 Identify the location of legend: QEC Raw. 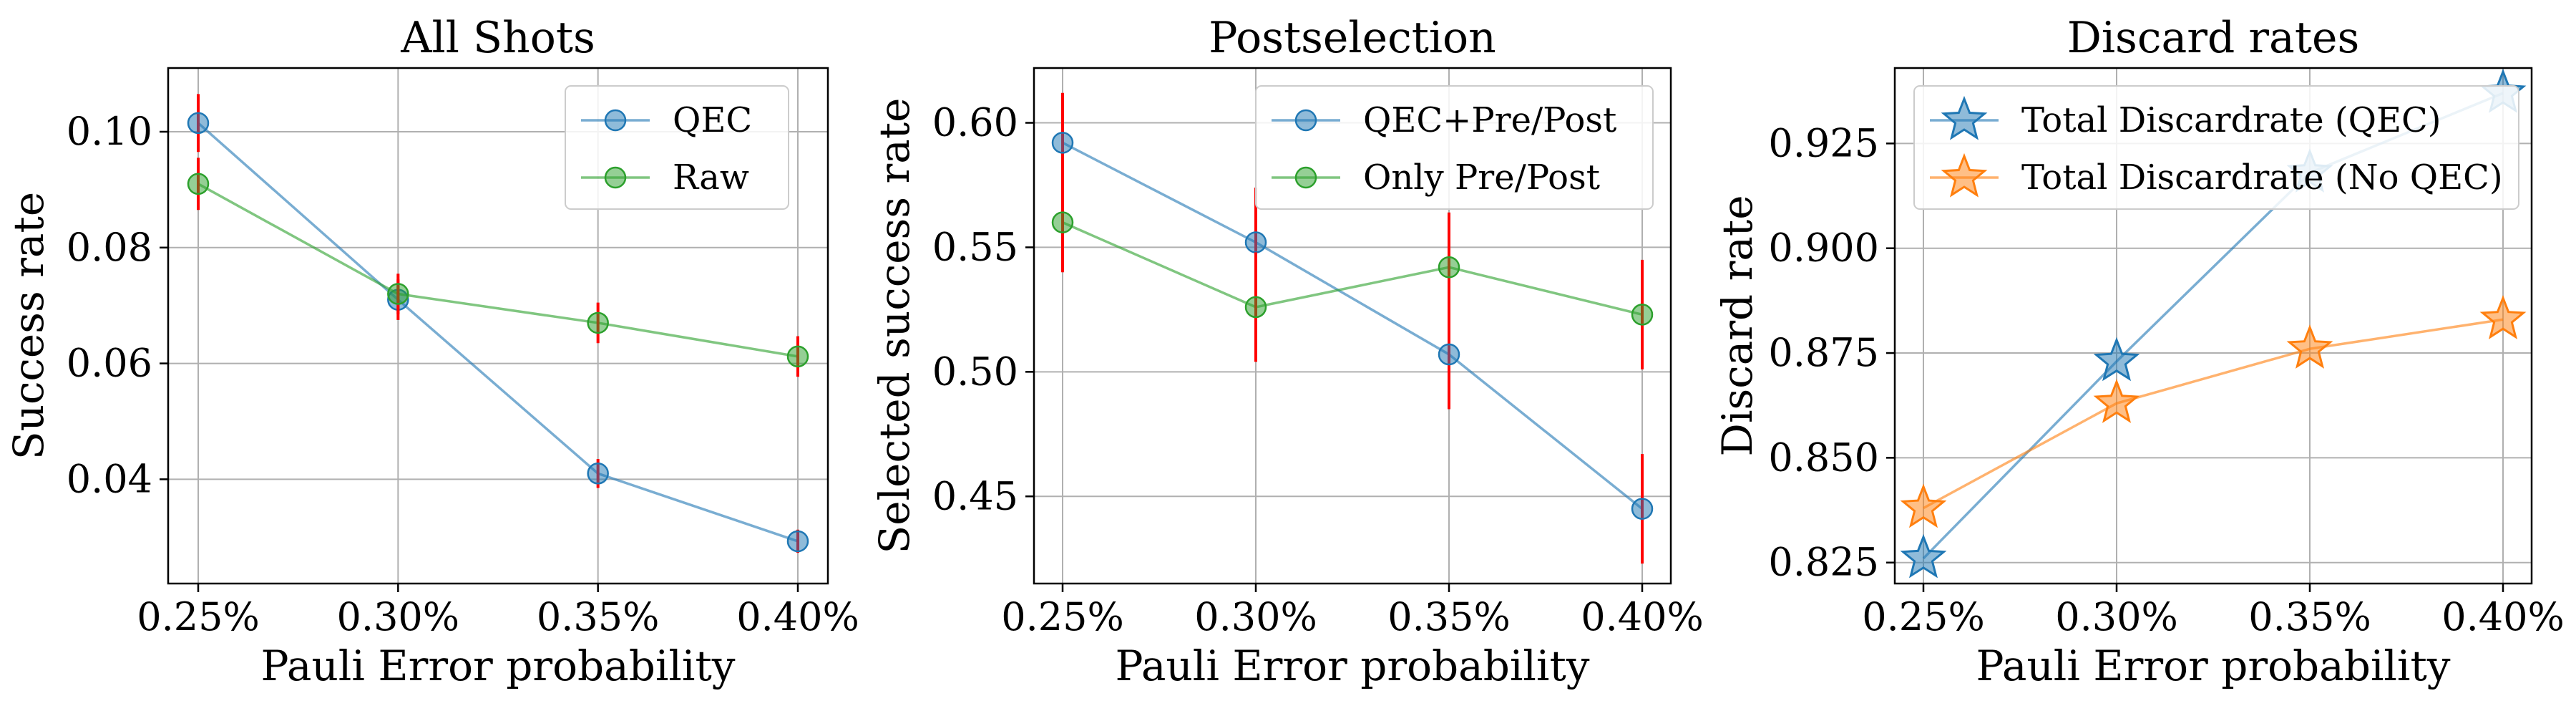
(677, 147).